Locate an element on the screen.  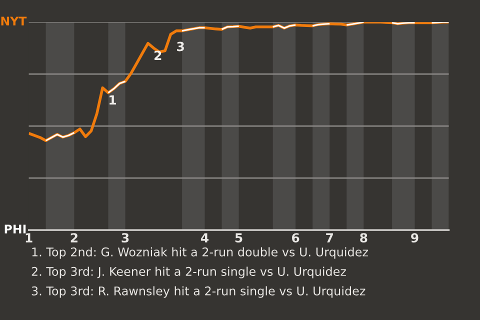
text: NYT is located at coordinates (14, 21).